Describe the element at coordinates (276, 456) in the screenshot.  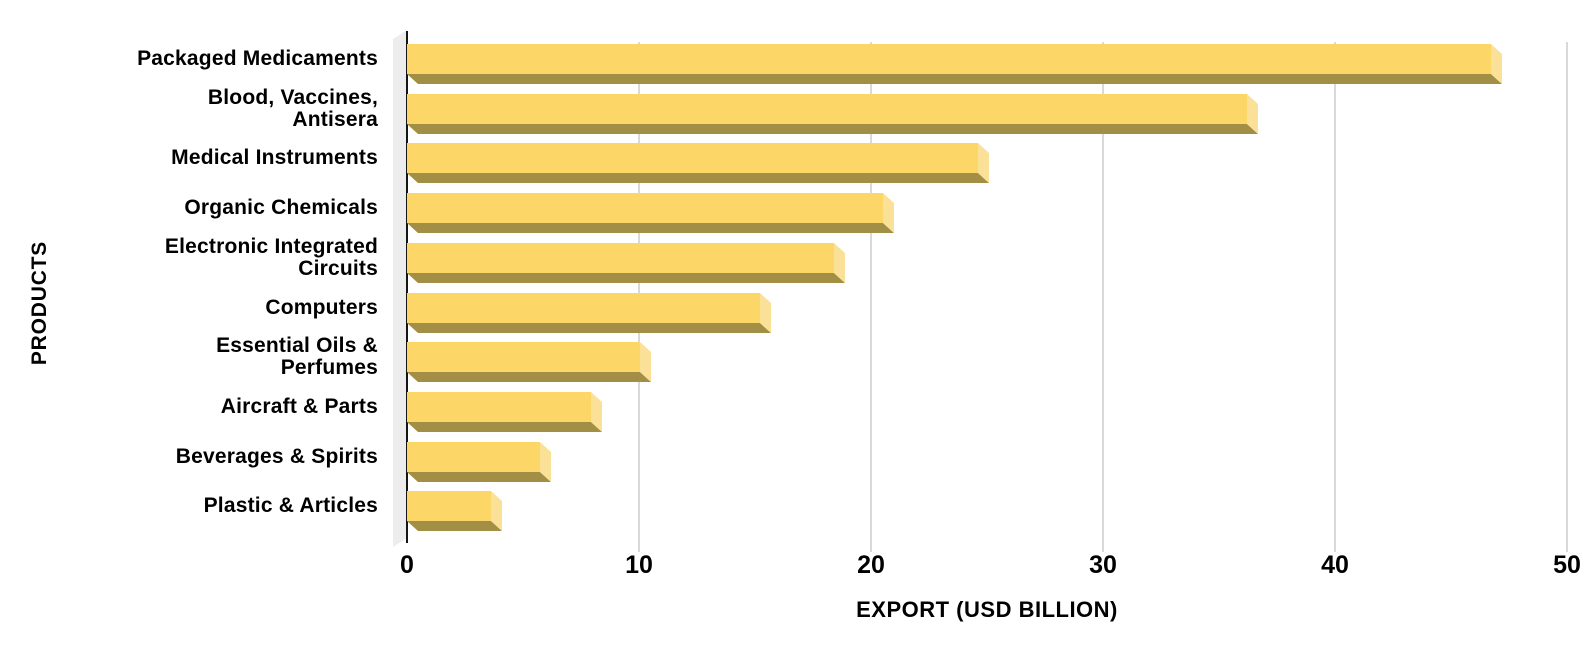
I see `category-label-beverages-spirits: Beverages & Spirits` at that location.